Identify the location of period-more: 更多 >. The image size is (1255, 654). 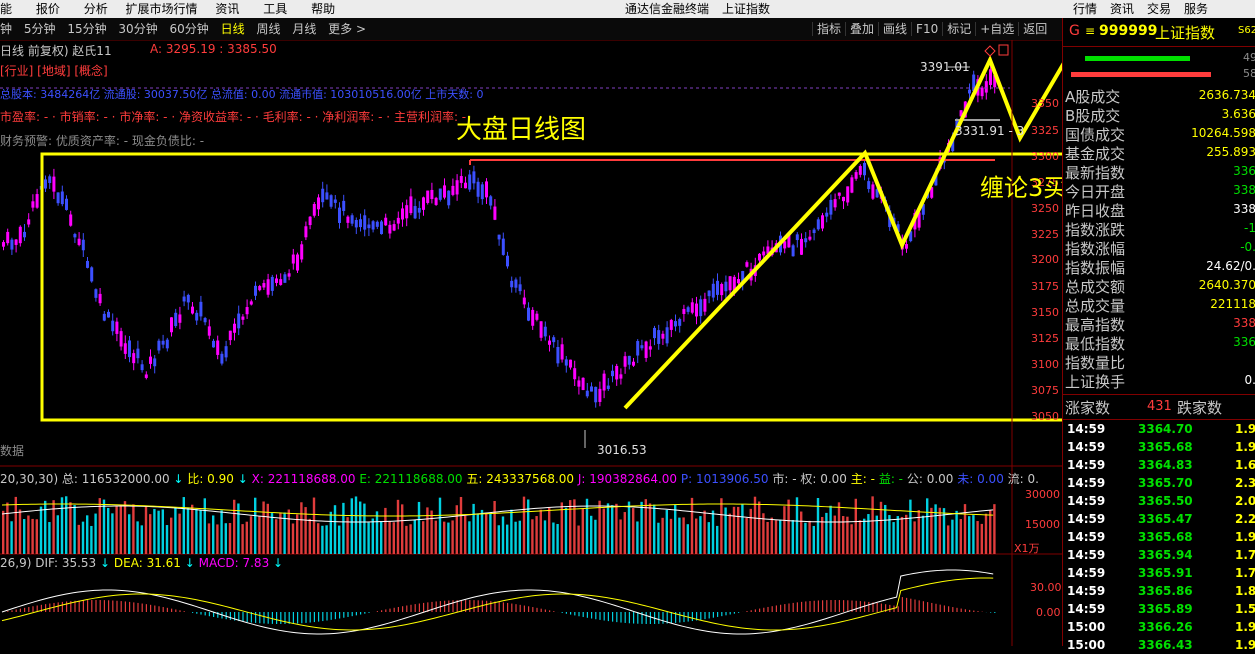
(347, 29).